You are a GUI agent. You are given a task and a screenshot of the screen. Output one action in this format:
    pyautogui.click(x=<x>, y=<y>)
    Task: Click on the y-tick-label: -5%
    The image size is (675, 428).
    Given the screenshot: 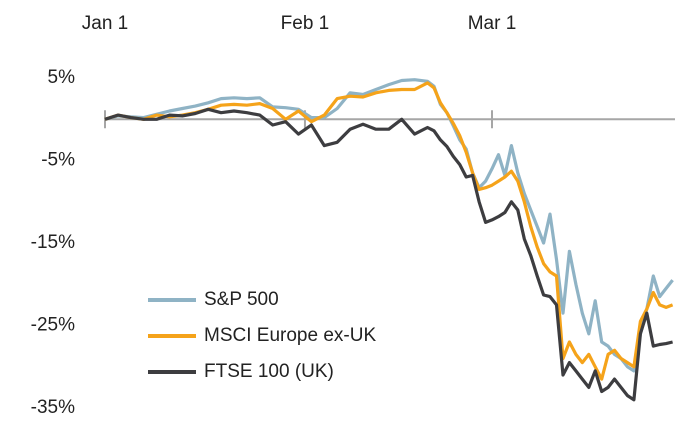 What is the action you would take?
    pyautogui.click(x=58, y=160)
    